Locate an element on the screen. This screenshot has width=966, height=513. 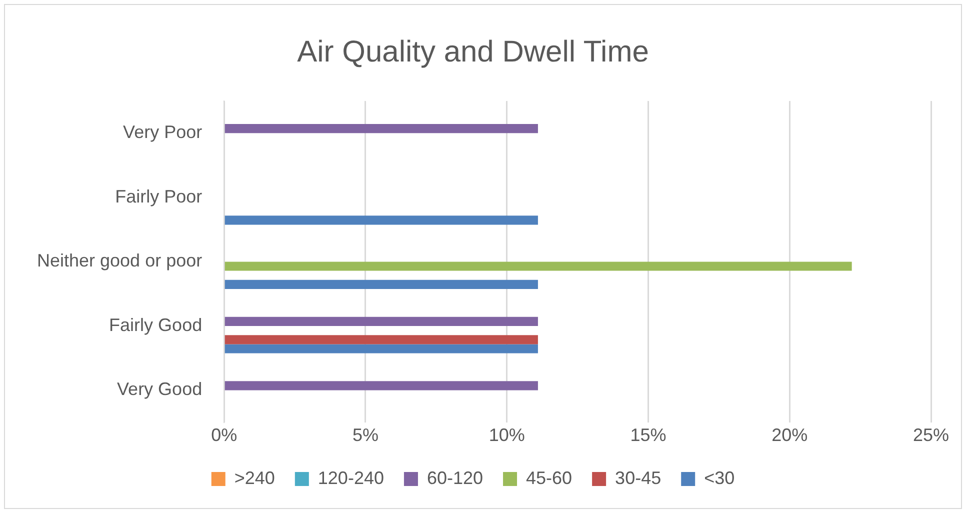
x-tick-label: 15% is located at coordinates (648, 435).